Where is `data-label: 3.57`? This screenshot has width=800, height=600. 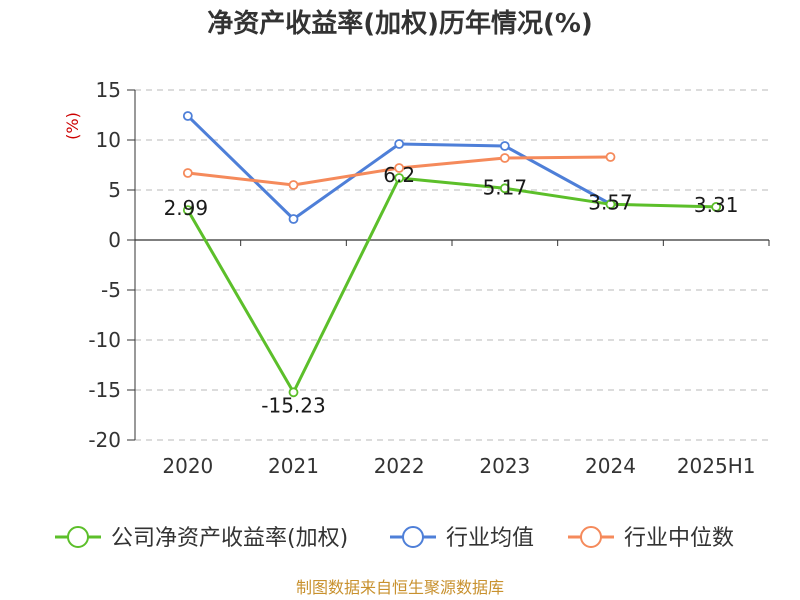
data-label: 3.57 is located at coordinates (610, 202).